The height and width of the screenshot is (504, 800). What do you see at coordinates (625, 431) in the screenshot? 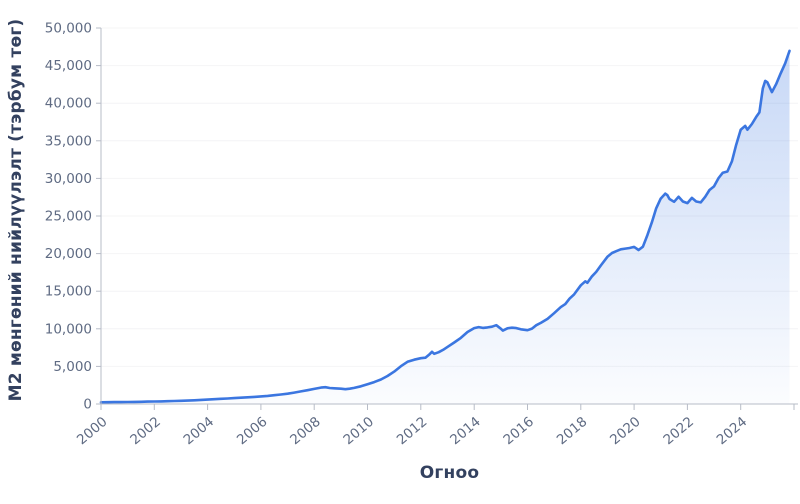
I see `x-tick-label: 2020` at bounding box center [625, 431].